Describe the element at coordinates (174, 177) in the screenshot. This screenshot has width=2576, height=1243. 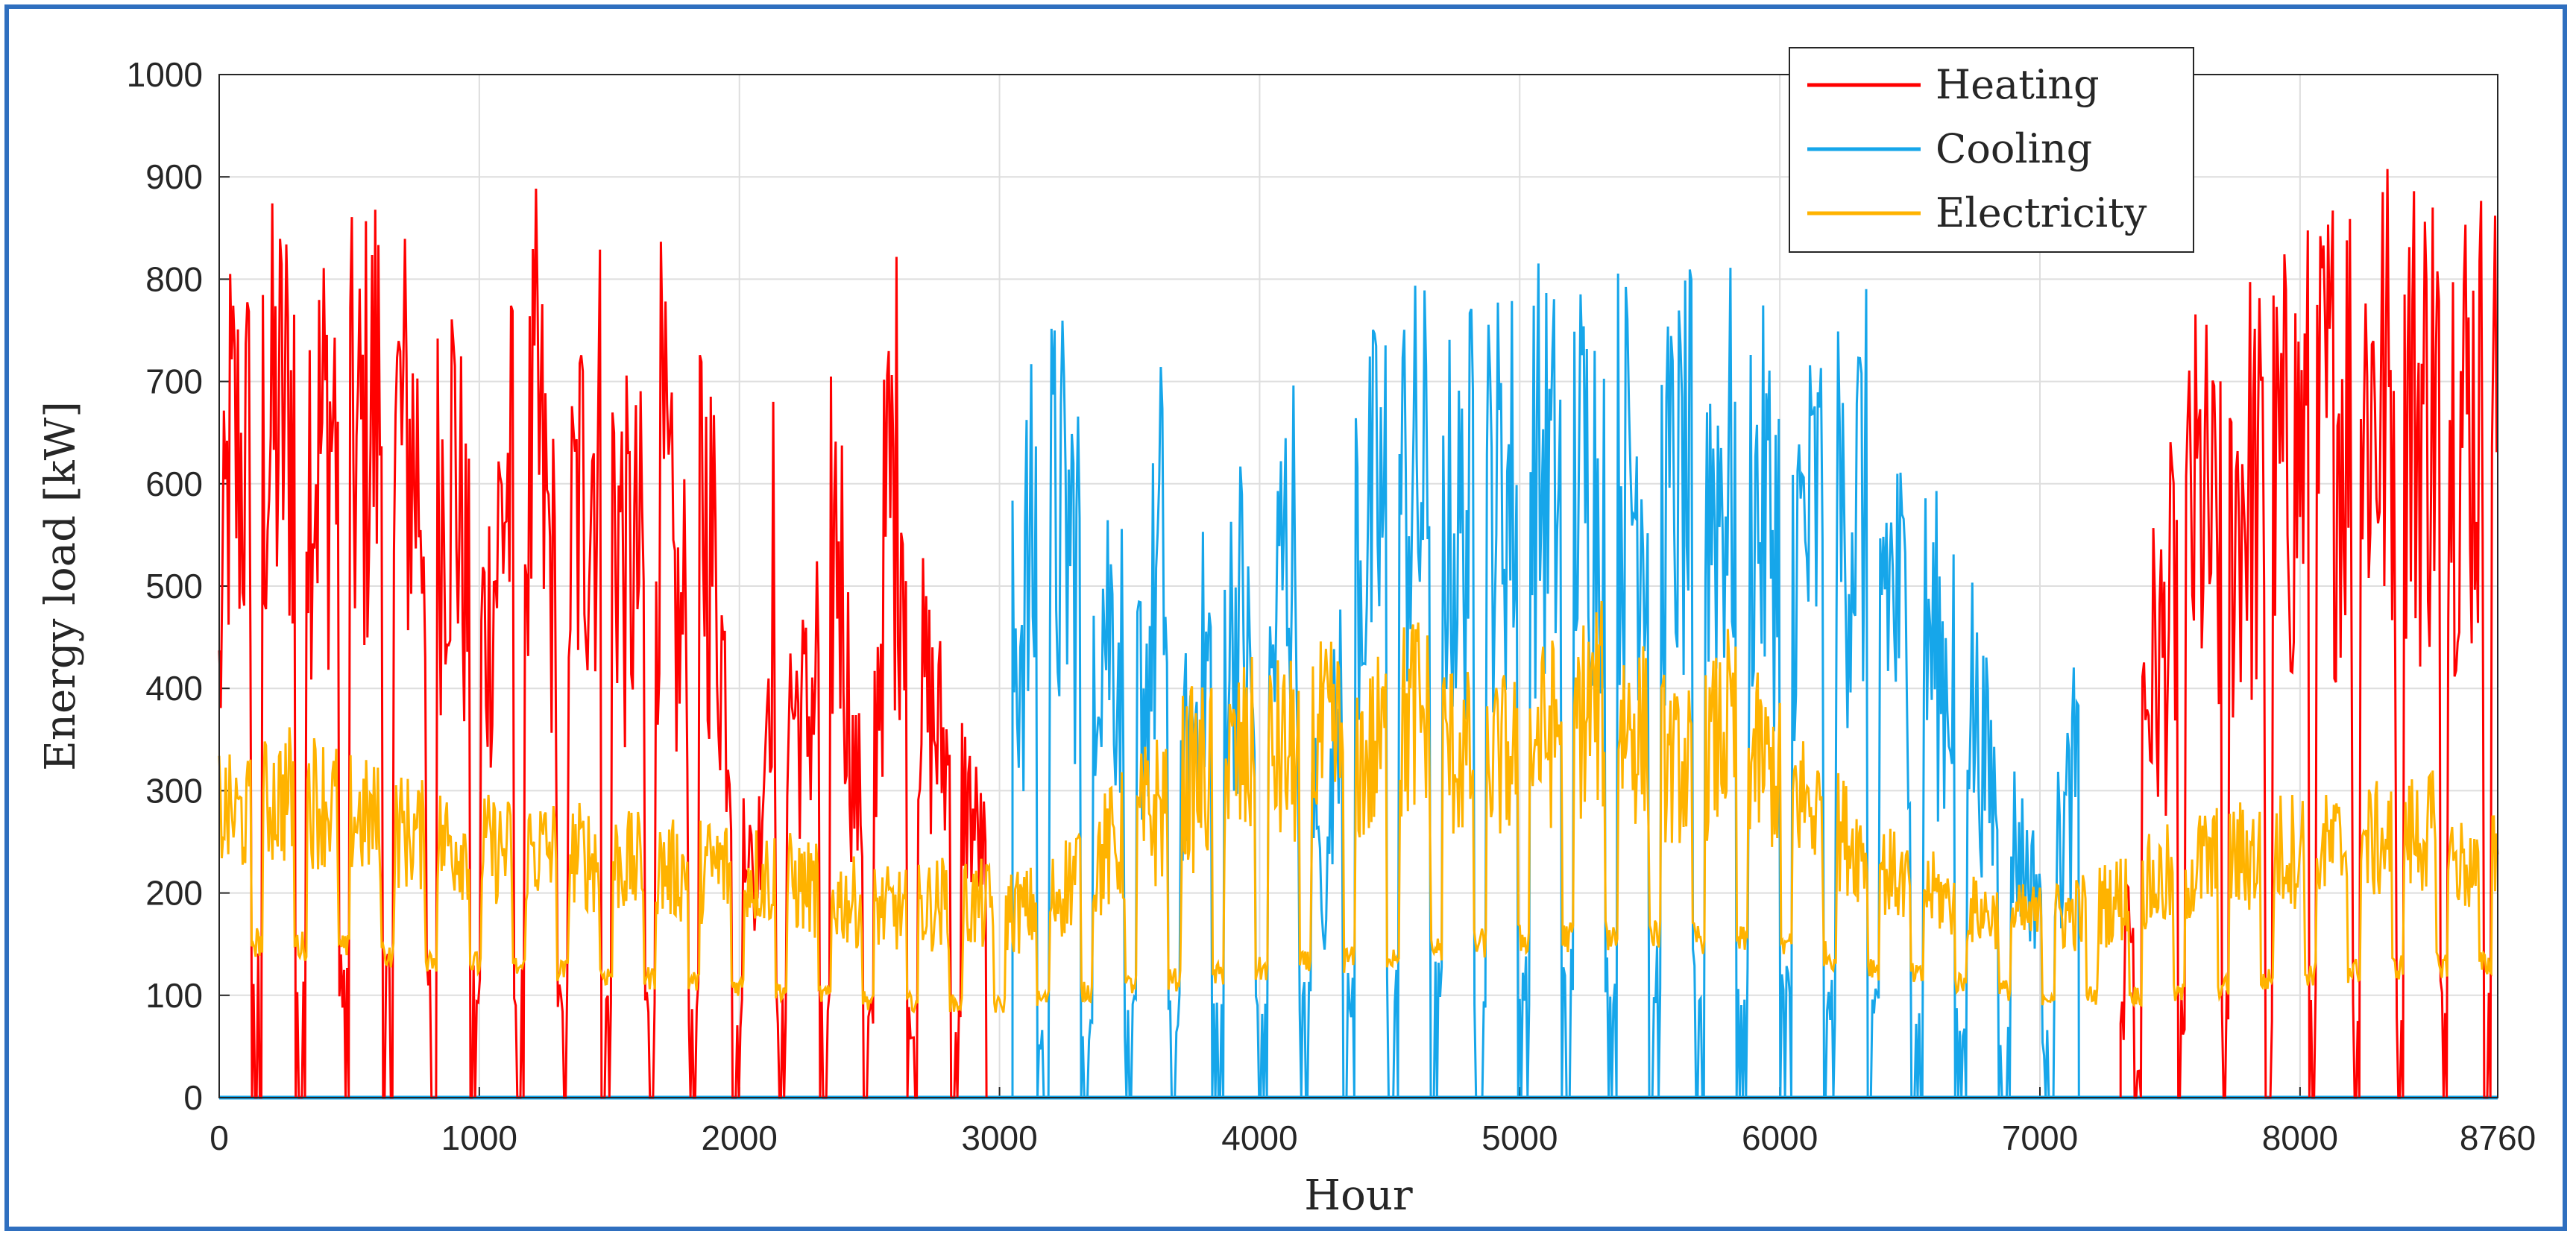
I see `y-tick-label: 900` at that location.